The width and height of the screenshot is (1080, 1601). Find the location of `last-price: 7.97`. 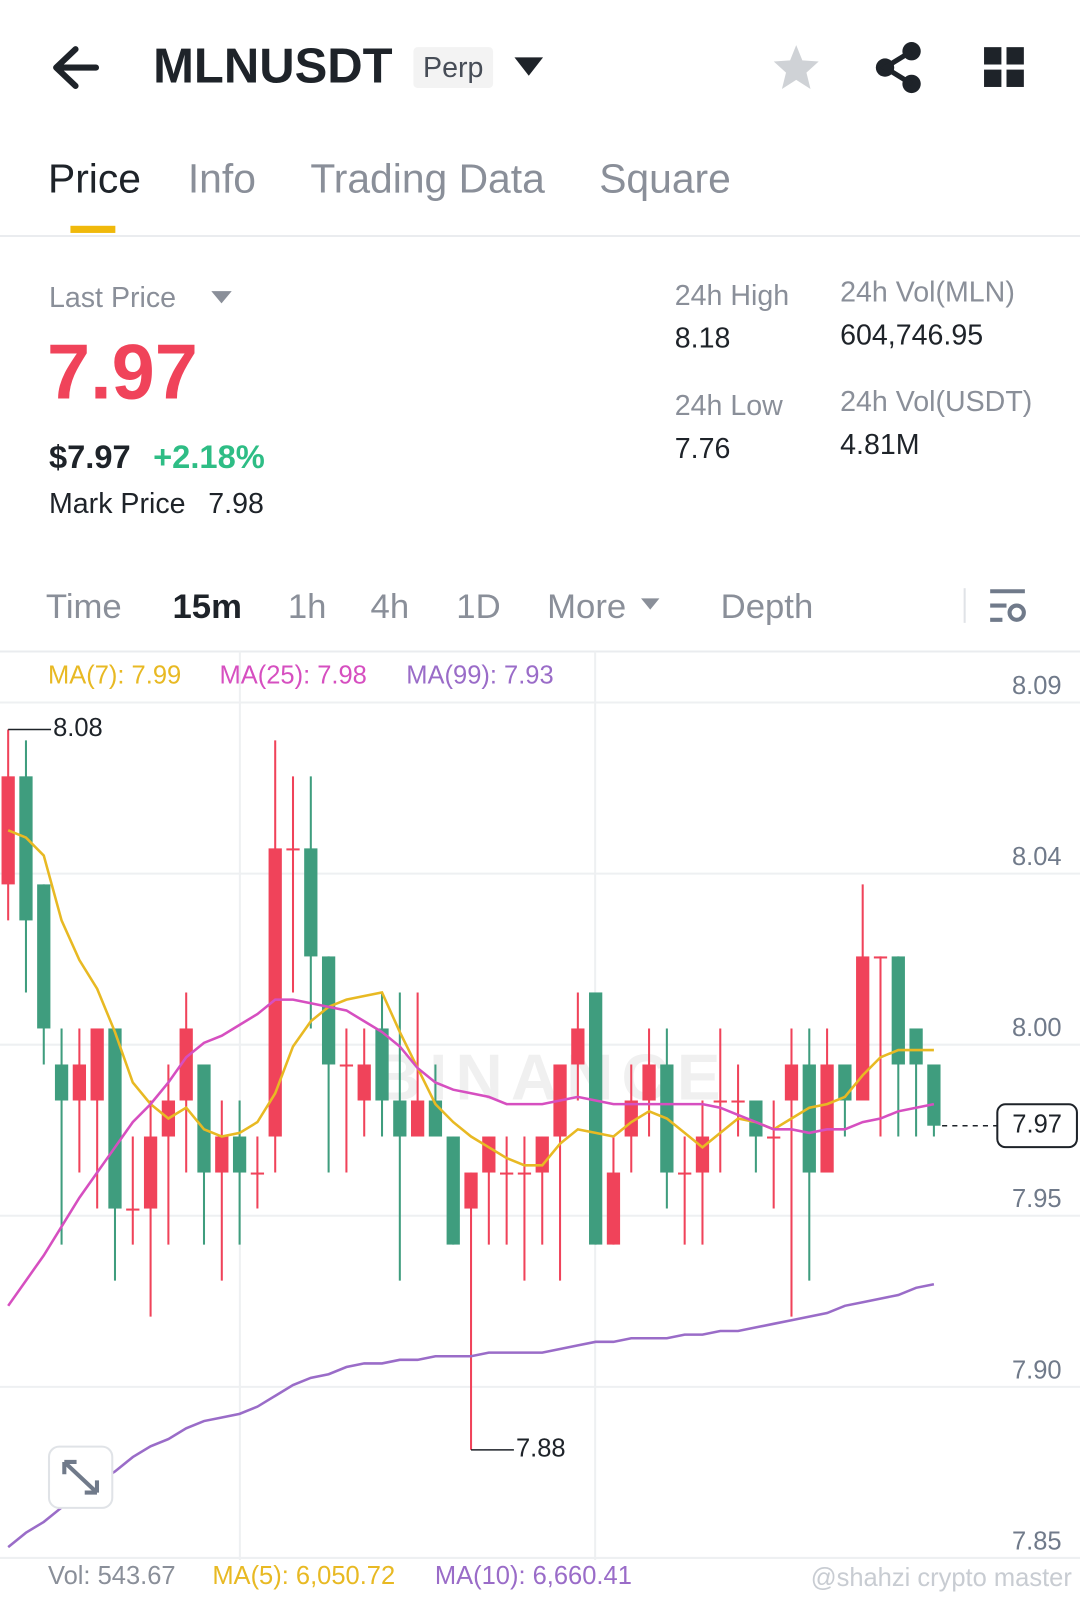

last-price: 7.97 is located at coordinates (122, 372).